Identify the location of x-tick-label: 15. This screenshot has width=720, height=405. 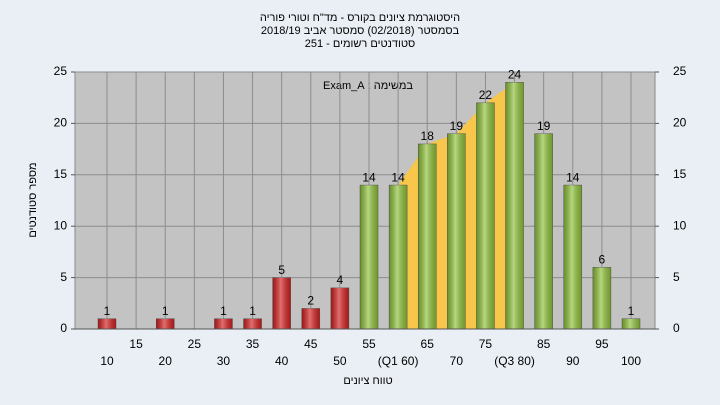
(136, 344).